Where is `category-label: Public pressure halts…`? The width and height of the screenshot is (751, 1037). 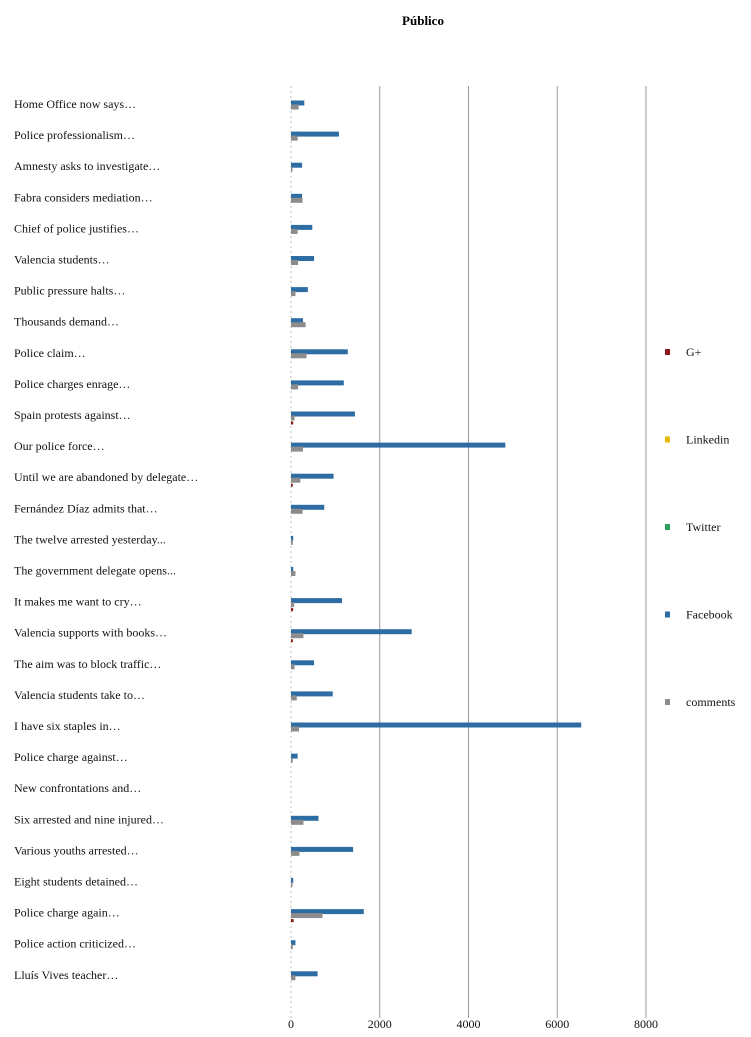 category-label: Public pressure halts… is located at coordinates (69, 291).